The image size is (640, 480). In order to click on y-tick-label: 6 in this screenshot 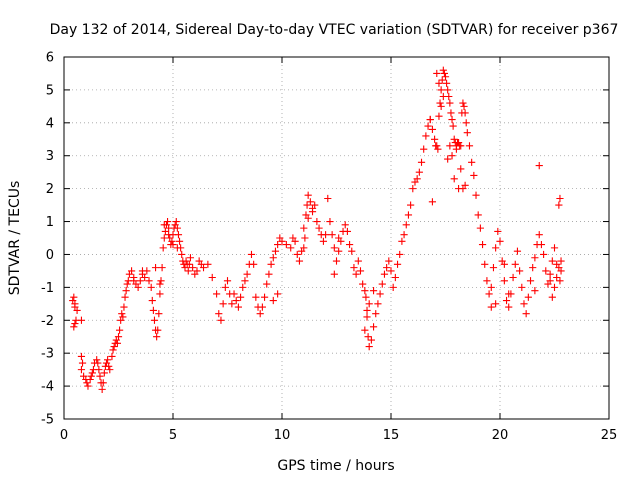, I will do `click(50, 58)`.